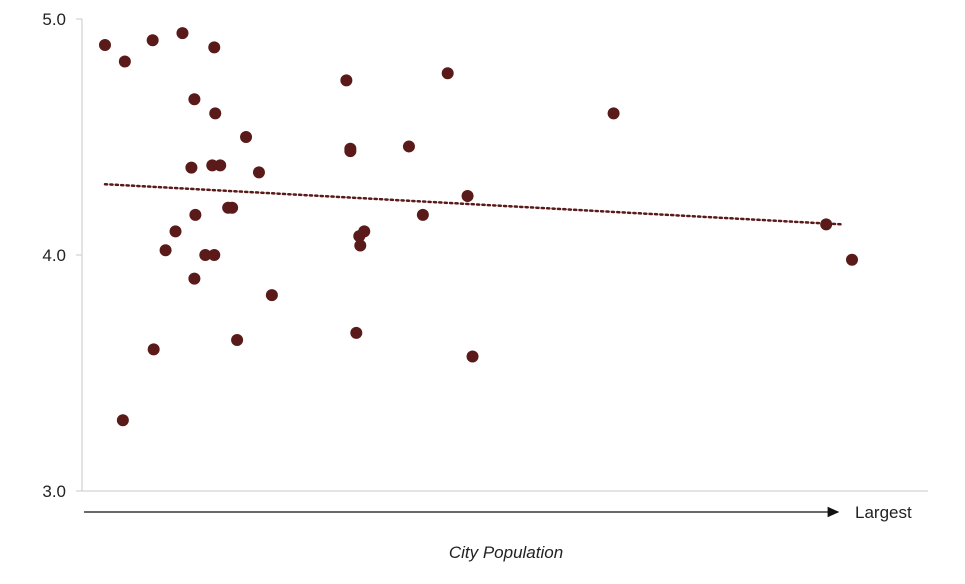 The width and height of the screenshot is (965, 584). I want to click on trendline, so click(473, 204).